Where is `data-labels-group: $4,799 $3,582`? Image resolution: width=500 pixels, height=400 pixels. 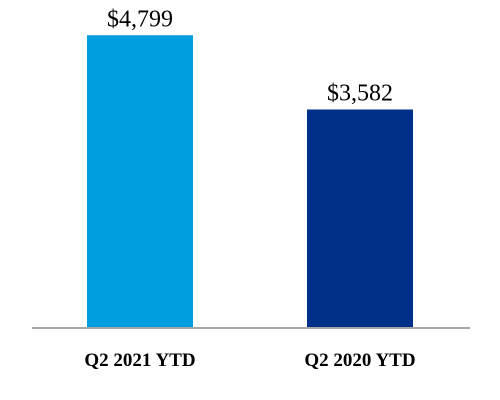 data-labels-group: $4,799 $3,582 is located at coordinates (250, 56).